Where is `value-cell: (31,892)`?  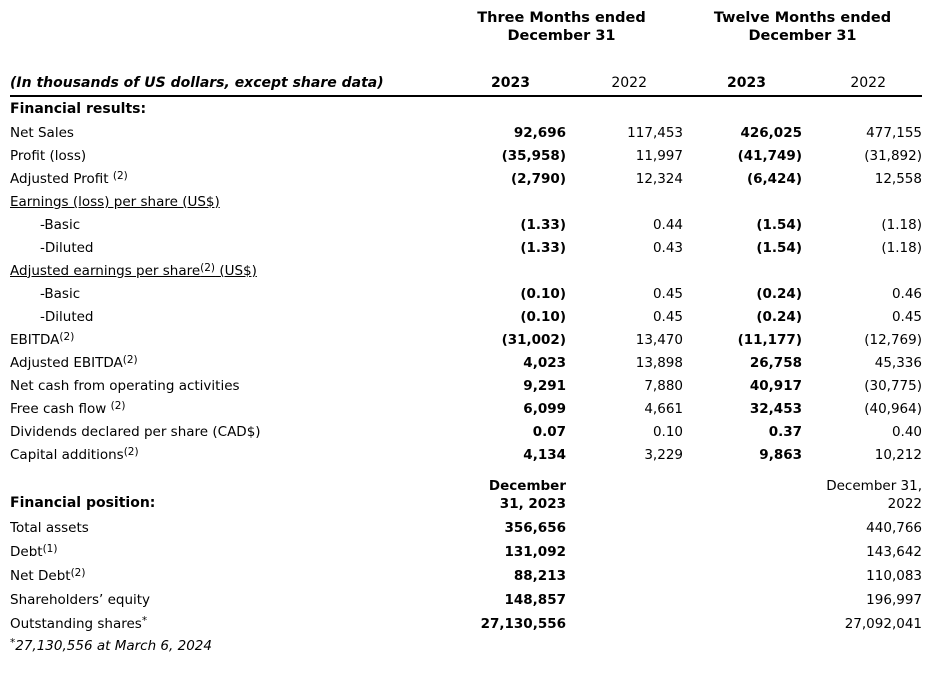 value-cell: (31,892) is located at coordinates (893, 155).